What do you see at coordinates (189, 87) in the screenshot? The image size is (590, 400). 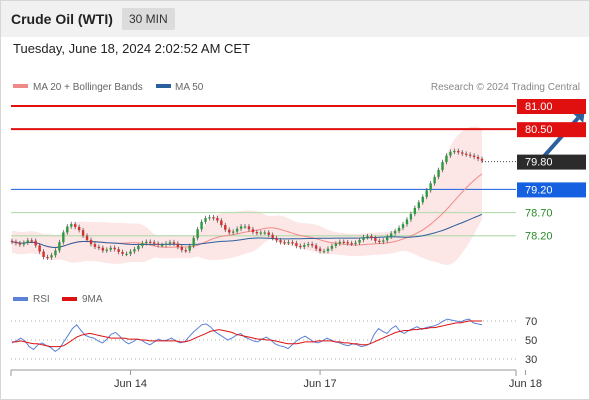 I see `ma50-legend-label: MA 50` at bounding box center [189, 87].